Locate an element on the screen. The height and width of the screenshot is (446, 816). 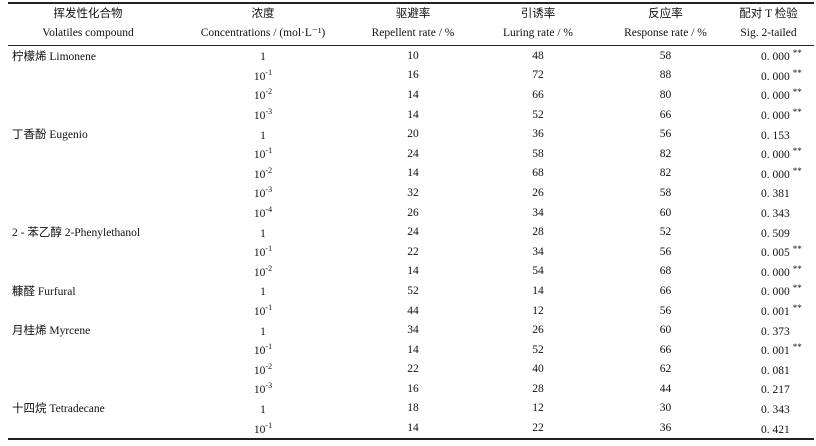
significance-cell: 0. 001 ** is located at coordinates (768, 311).